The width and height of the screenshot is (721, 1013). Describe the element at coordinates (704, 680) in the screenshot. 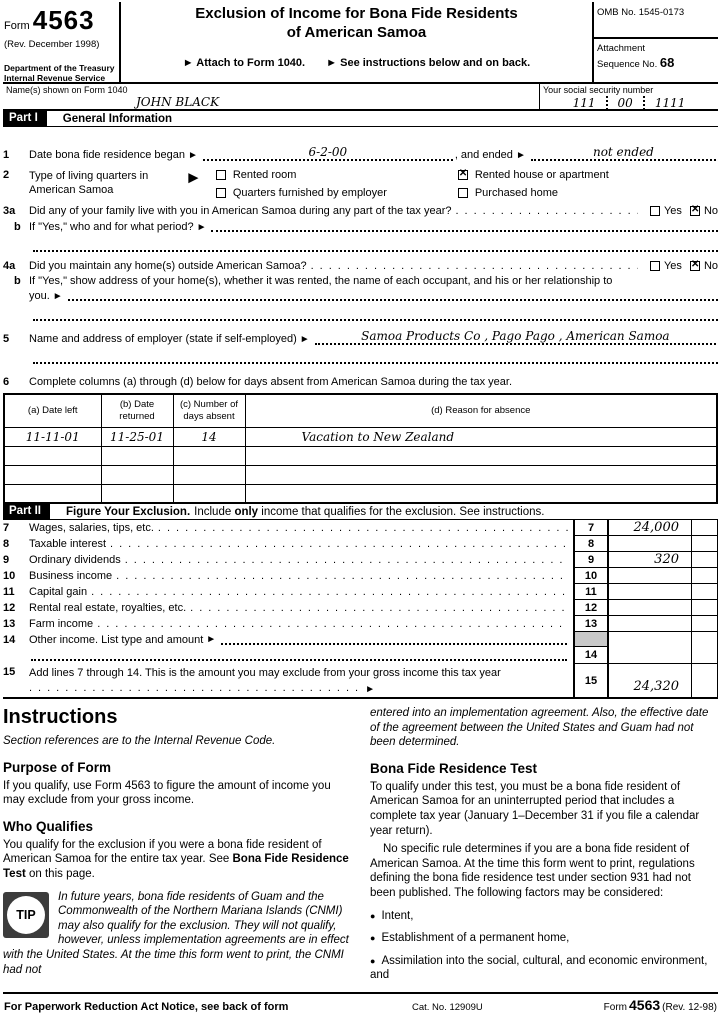

I see `line15-cents-field` at that location.